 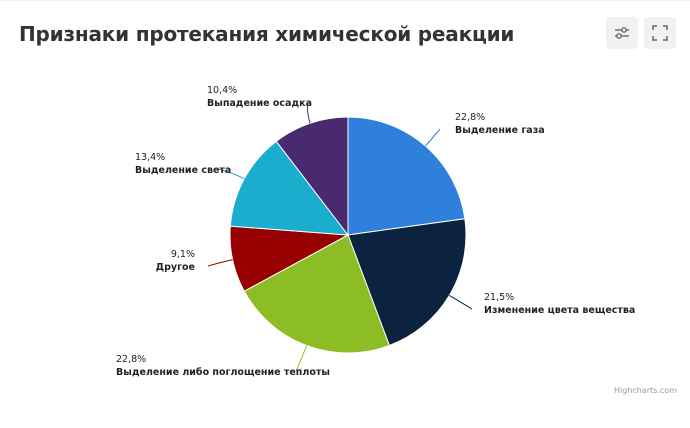 I want to click on pie-slice, so click(x=406, y=176).